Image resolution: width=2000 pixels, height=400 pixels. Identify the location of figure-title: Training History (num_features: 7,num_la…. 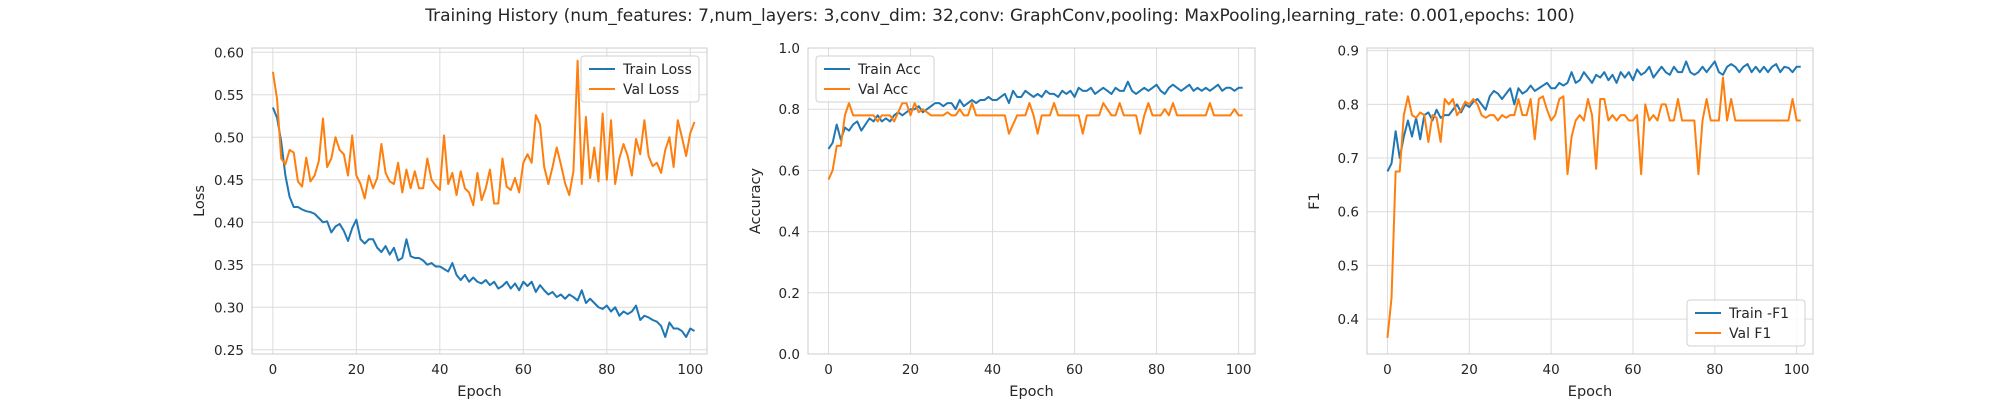
(999, 16).